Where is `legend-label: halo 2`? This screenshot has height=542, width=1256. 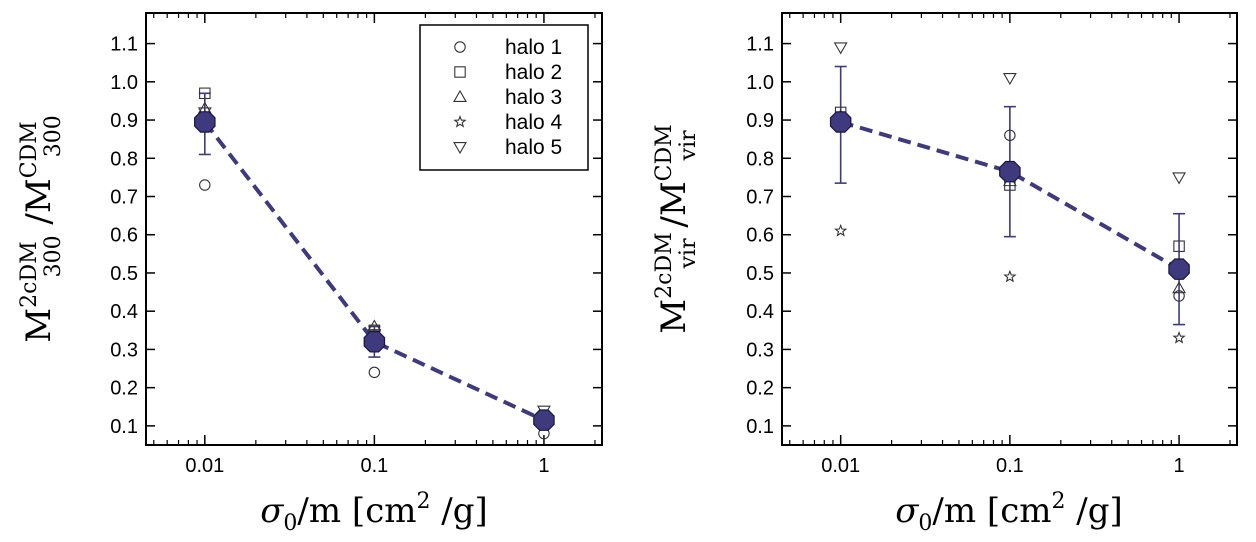 legend-label: halo 2 is located at coordinates (533, 72).